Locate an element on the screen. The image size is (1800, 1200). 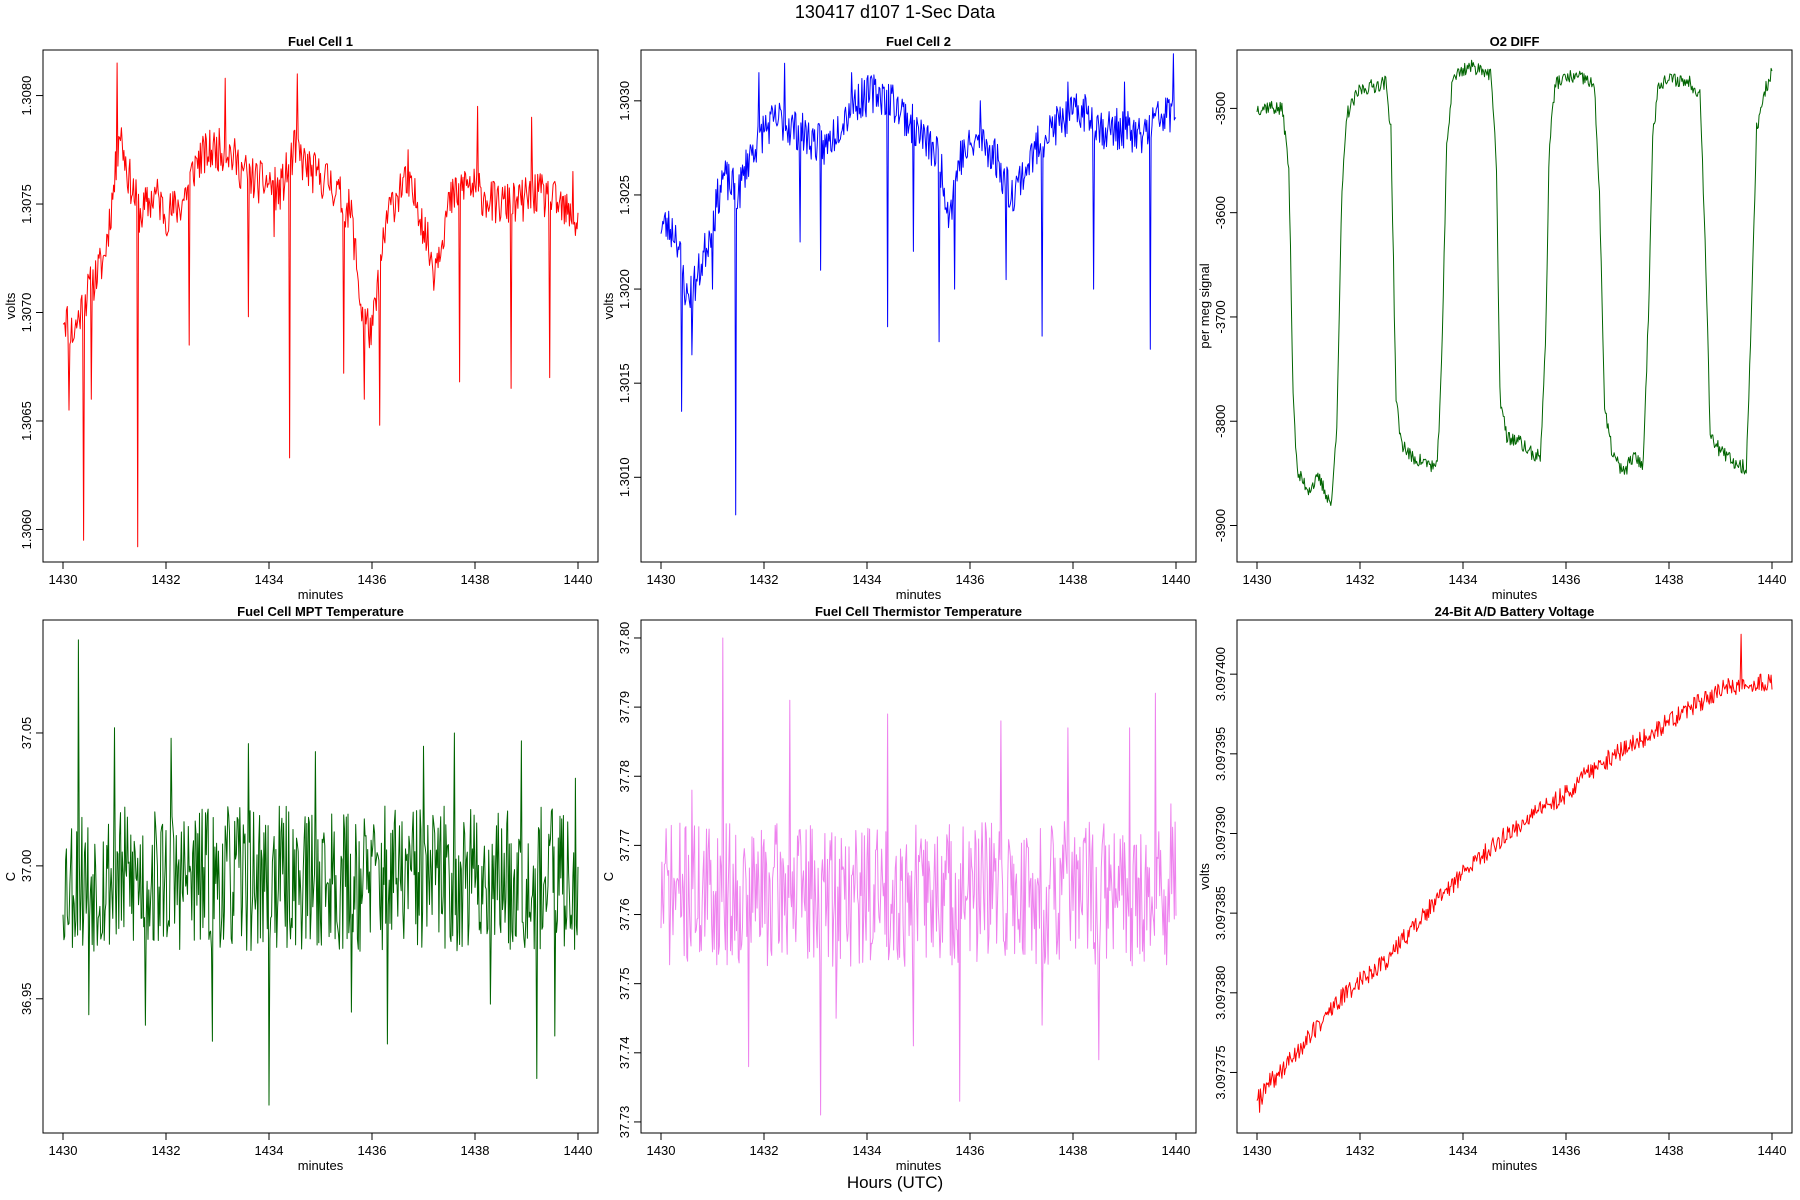
series-line-batt is located at coordinates (1514, 873).